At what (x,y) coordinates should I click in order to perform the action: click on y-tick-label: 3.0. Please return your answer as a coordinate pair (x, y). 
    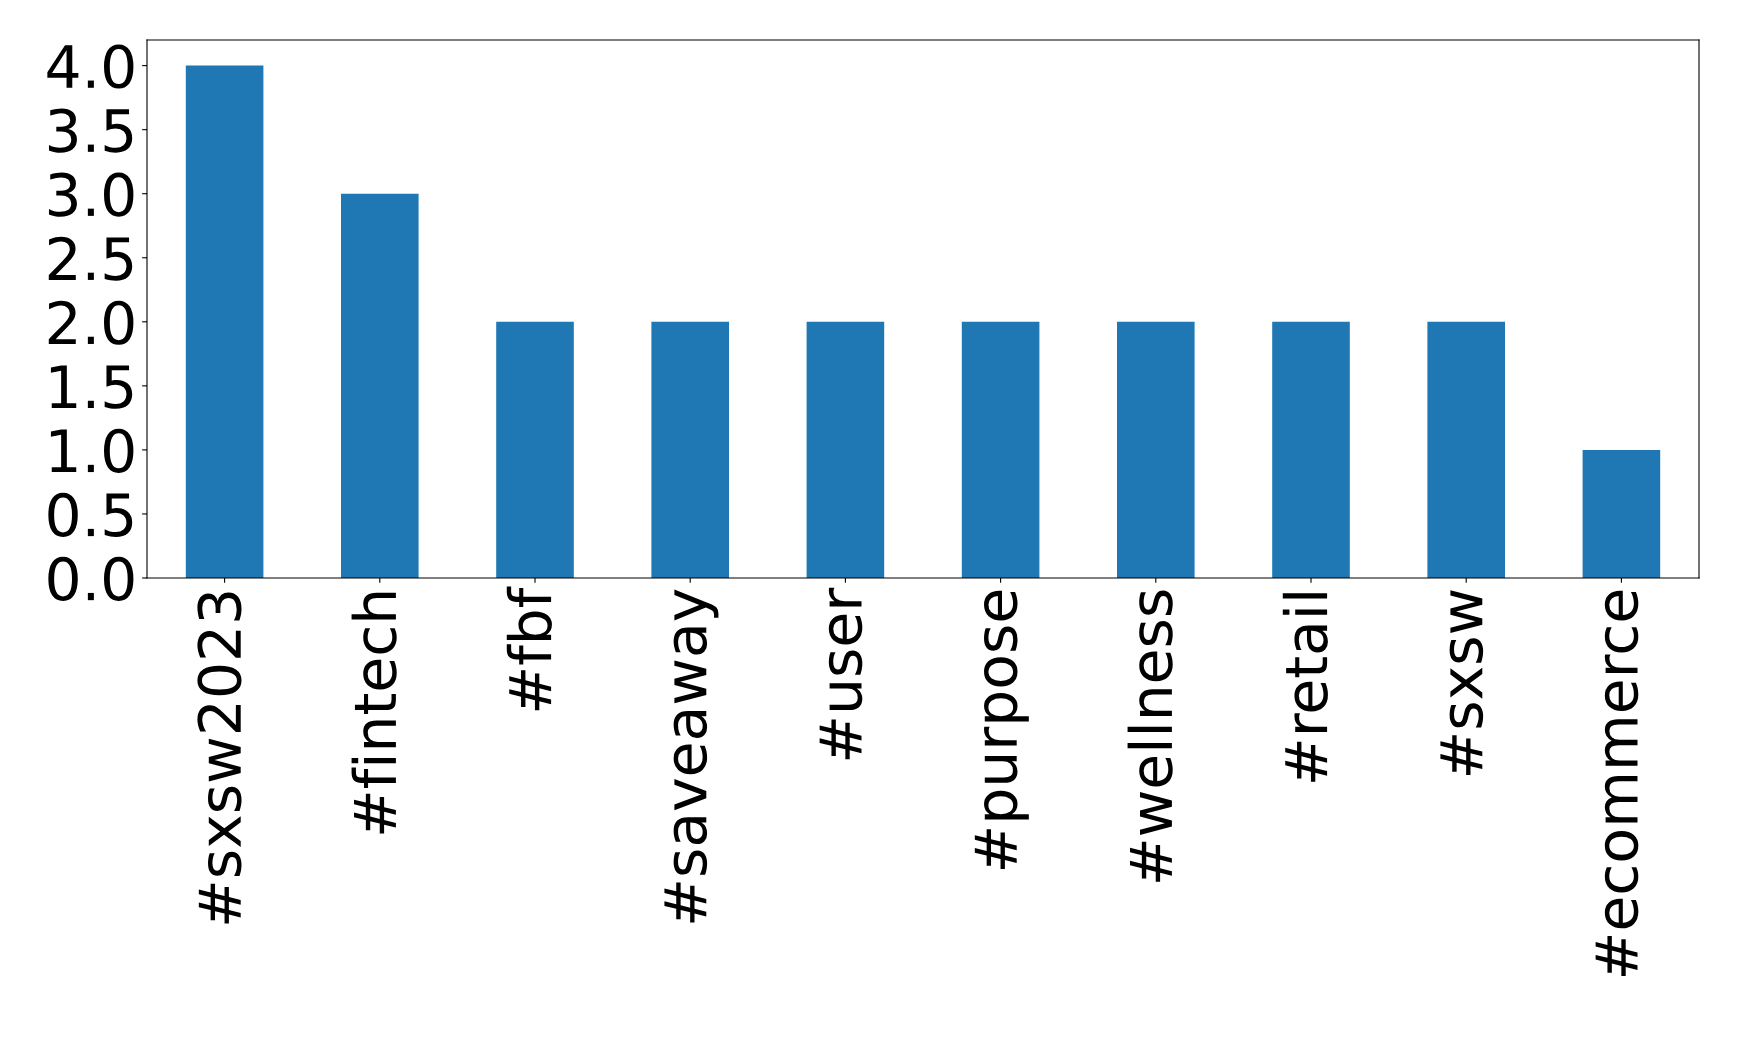
    Looking at the image, I should click on (91, 194).